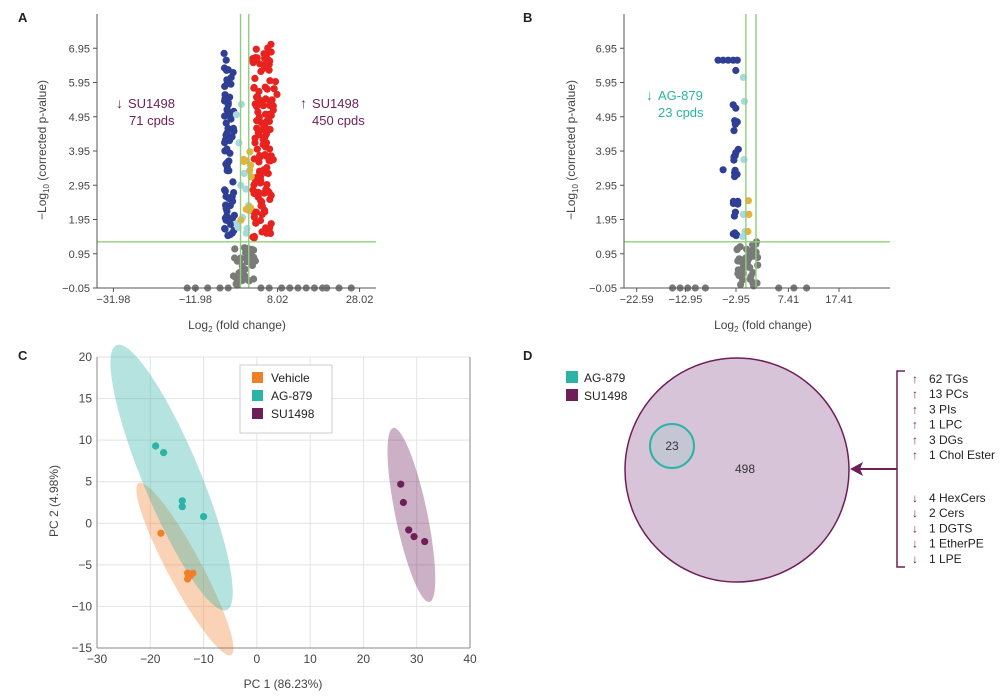 Image resolution: width=1008 pixels, height=696 pixels. I want to click on up-class-label: 3 DGs, so click(946, 440).